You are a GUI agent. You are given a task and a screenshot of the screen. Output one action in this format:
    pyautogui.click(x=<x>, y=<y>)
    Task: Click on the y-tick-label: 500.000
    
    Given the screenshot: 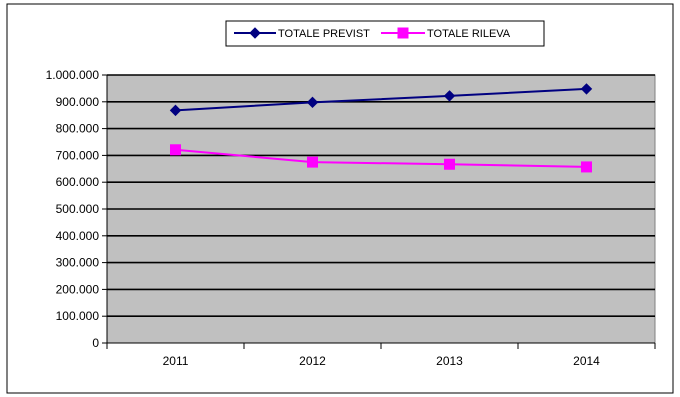 What is the action you would take?
    pyautogui.click(x=78, y=209)
    